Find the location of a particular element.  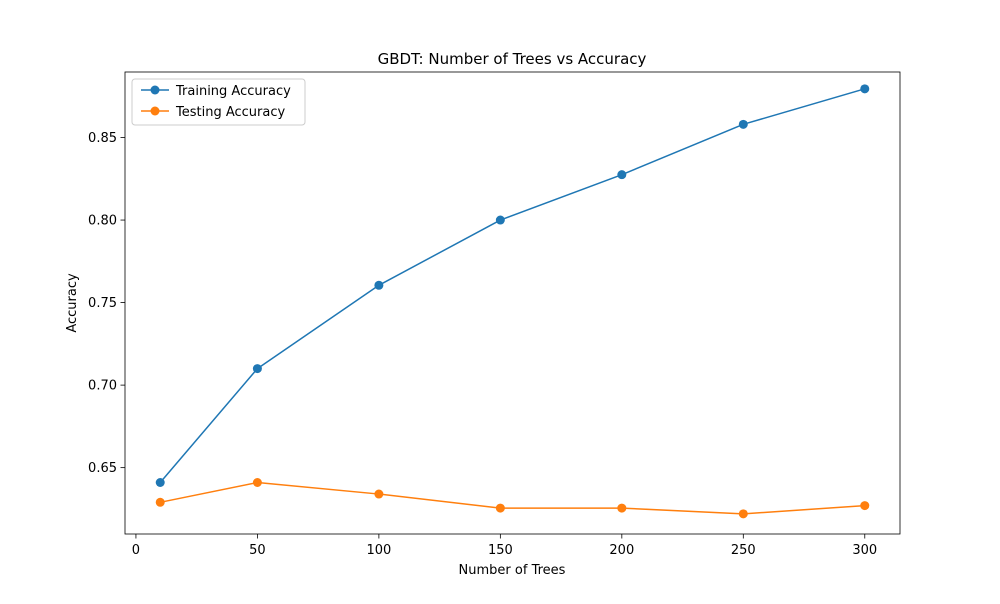

legend-marker-testing is located at coordinates (155, 111).